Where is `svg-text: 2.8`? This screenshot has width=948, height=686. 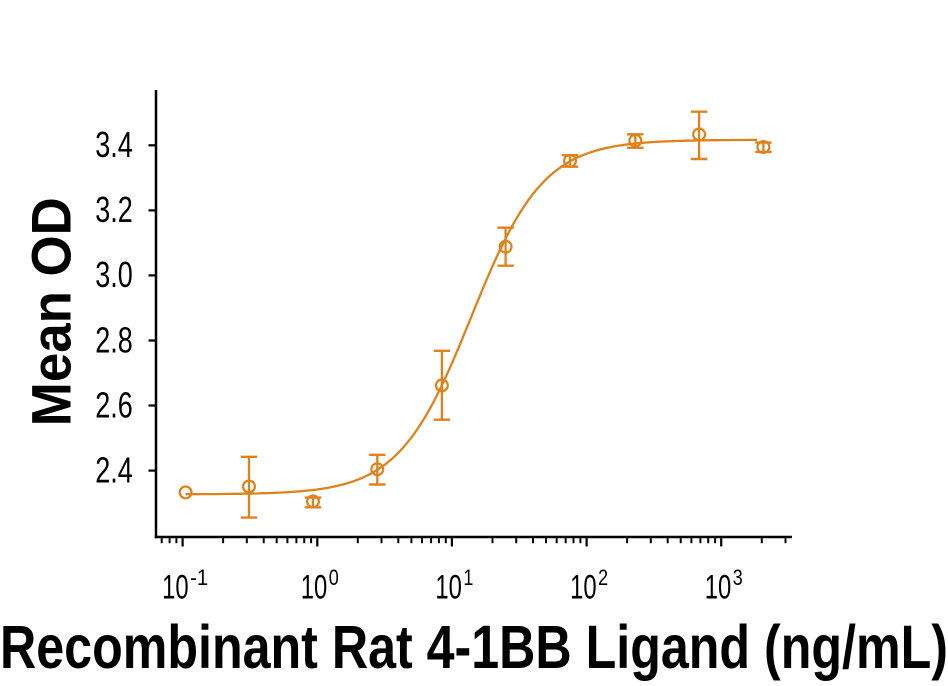 svg-text: 2.8 is located at coordinates (114, 339).